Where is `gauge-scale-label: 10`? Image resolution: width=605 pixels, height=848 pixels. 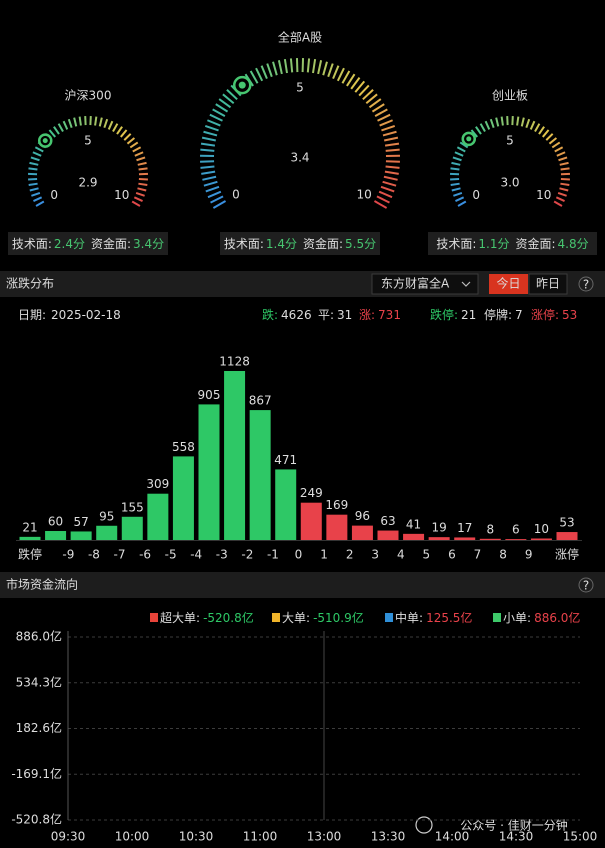 gauge-scale-label: 10 is located at coordinates (121, 195).